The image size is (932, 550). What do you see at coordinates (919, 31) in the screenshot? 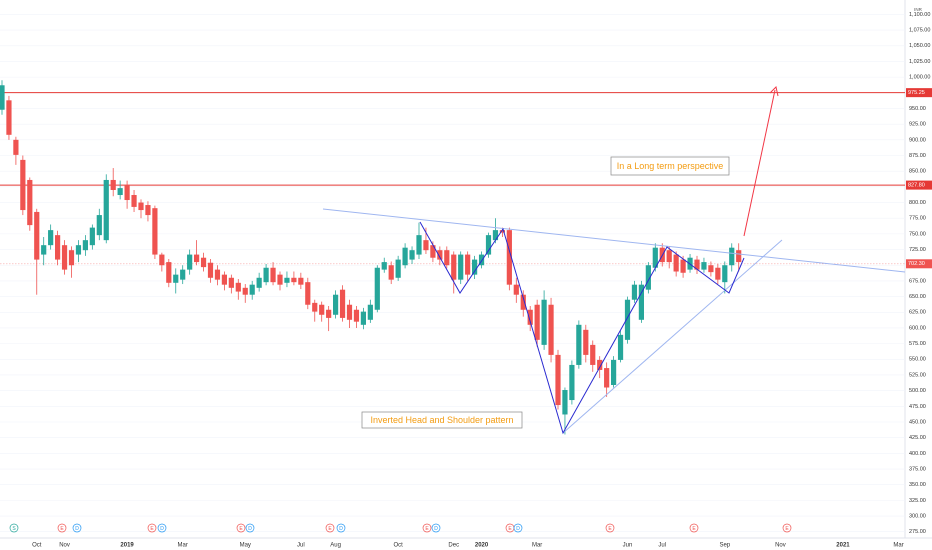
I see `y-tick-label: 1,075.00` at bounding box center [919, 31].